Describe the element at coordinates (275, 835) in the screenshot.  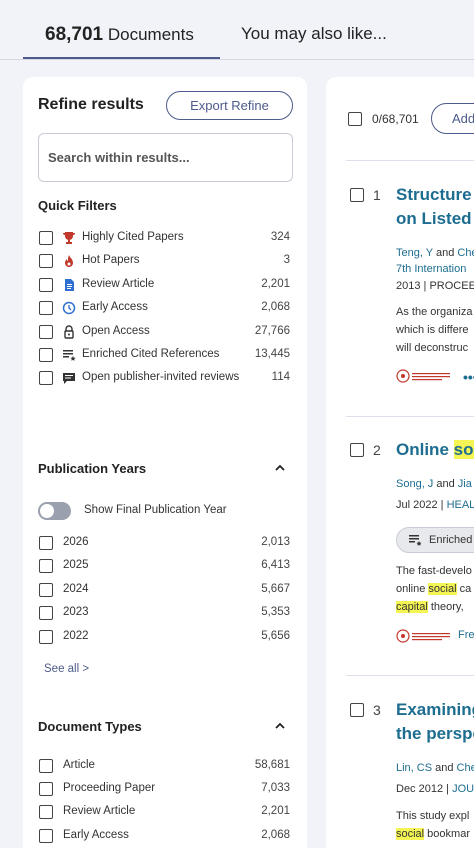
I see `doctype-count: 2,068` at that location.